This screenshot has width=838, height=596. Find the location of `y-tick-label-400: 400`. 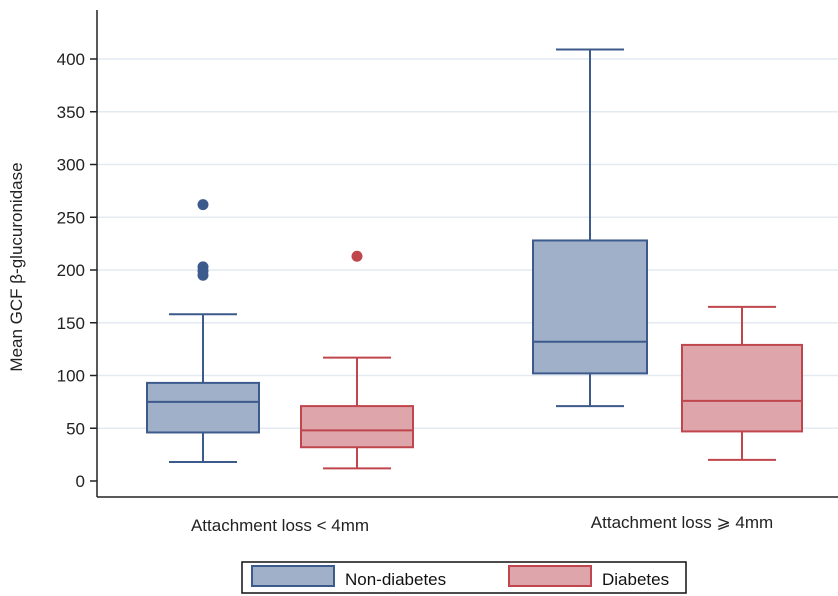

y-tick-label-400: 400 is located at coordinates (71, 59).